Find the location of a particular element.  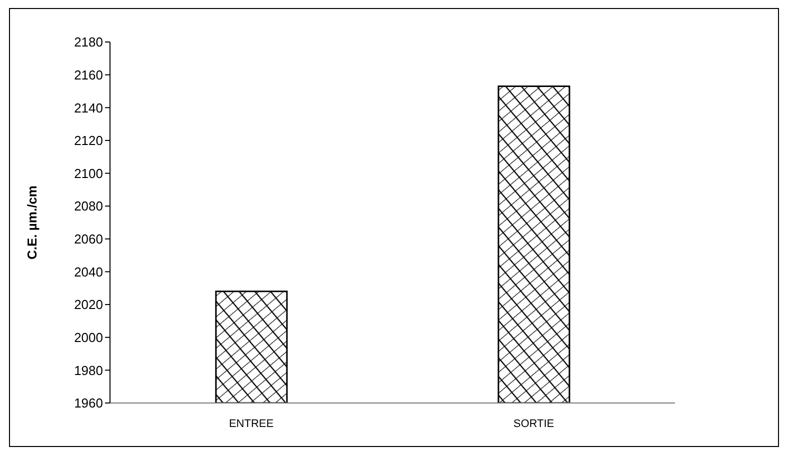

y-axis-title: C.E. µm./cm is located at coordinates (32, 223).